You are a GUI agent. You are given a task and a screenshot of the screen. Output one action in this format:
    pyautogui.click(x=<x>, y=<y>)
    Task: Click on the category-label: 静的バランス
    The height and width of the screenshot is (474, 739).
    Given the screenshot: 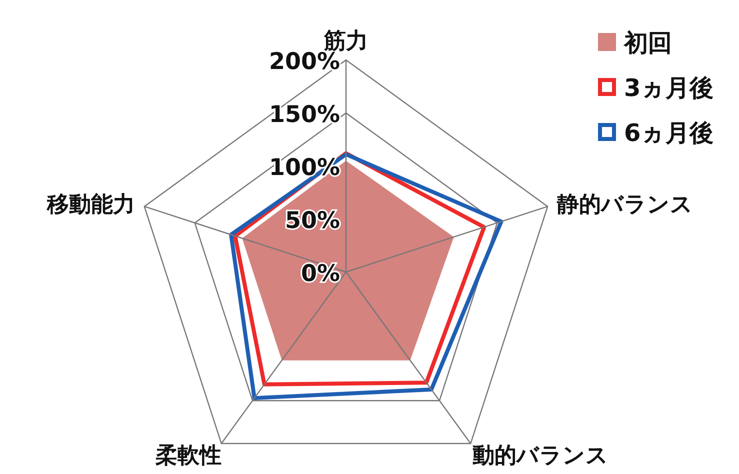 What is the action you would take?
    pyautogui.click(x=625, y=205)
    